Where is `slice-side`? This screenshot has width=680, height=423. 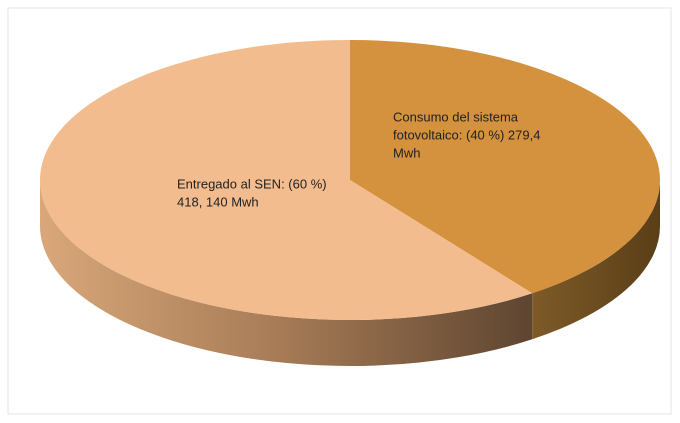
slice-side is located at coordinates (596, 260).